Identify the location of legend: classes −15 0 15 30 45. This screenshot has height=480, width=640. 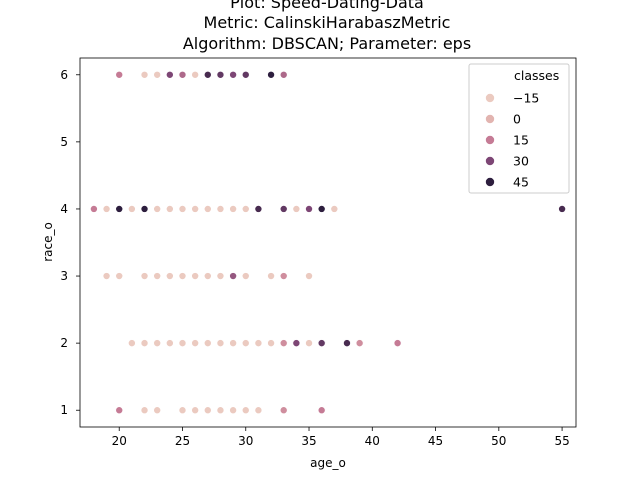
(519, 128).